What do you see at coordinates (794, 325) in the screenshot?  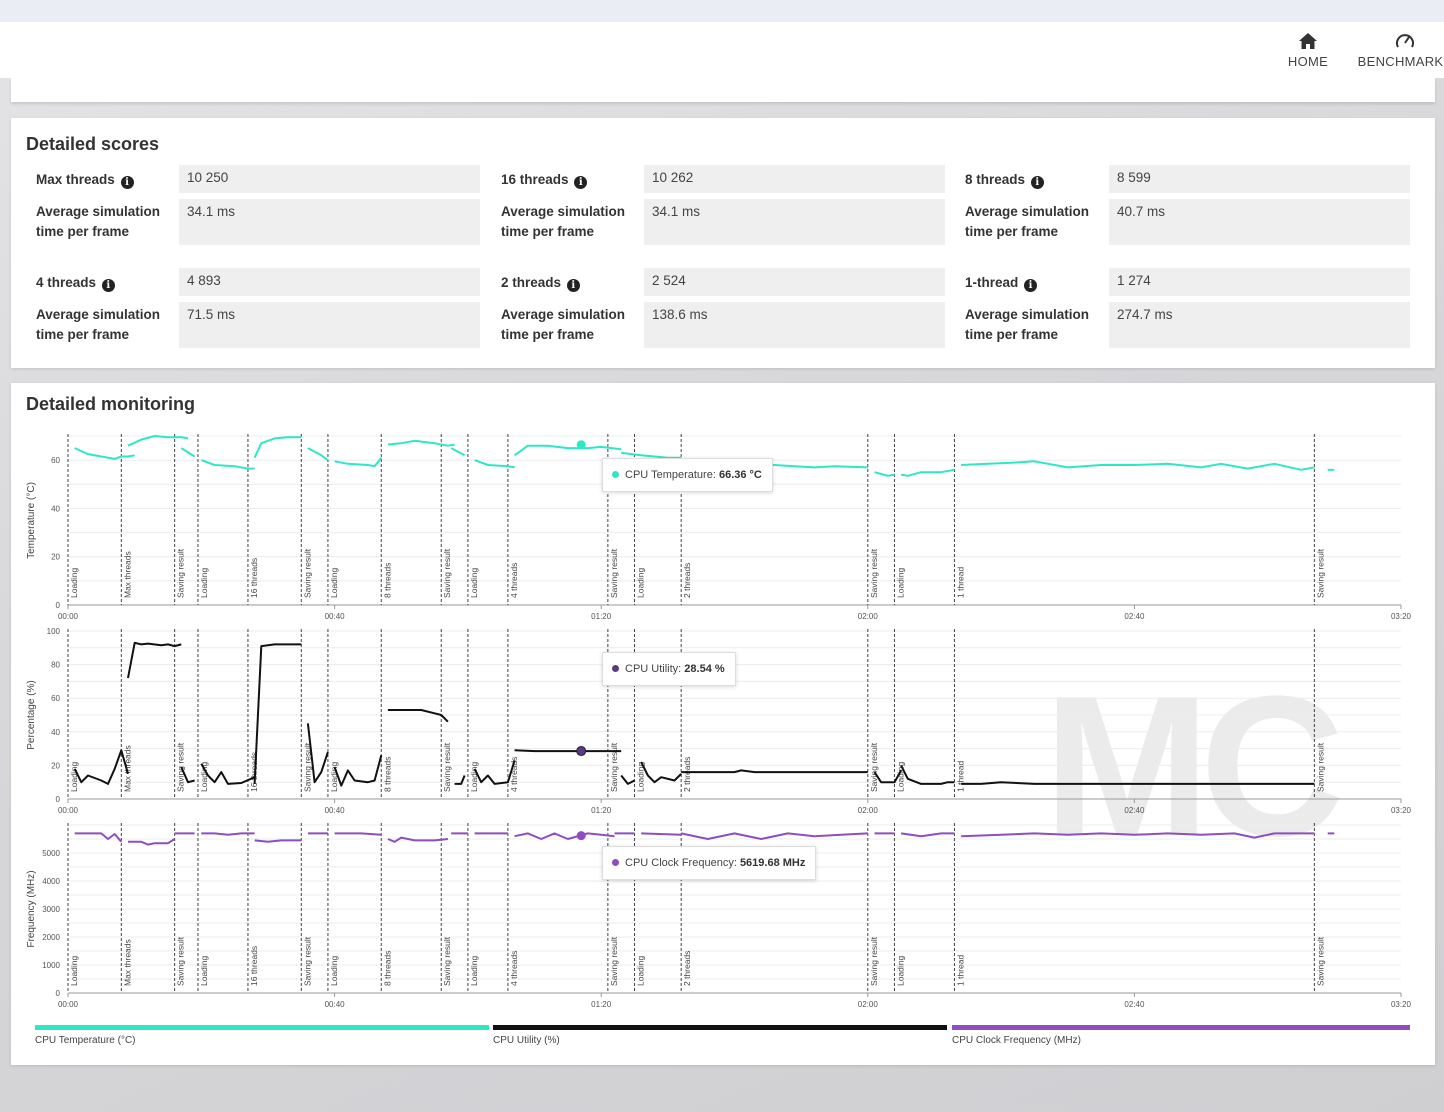 I see `avg-sim-value: 138.6 ms` at bounding box center [794, 325].